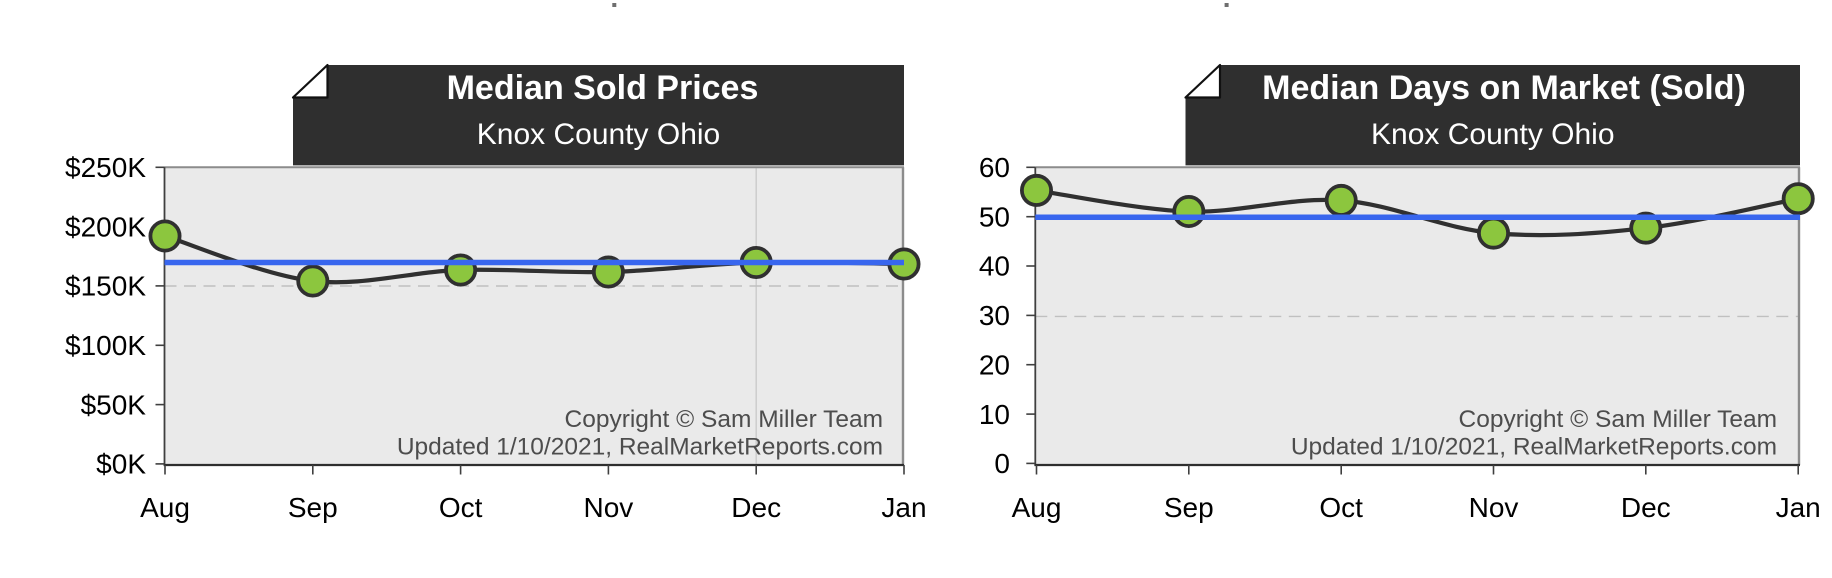 The image size is (1832, 578). What do you see at coordinates (994, 414) in the screenshot?
I see `svg-text: 10` at bounding box center [994, 414].